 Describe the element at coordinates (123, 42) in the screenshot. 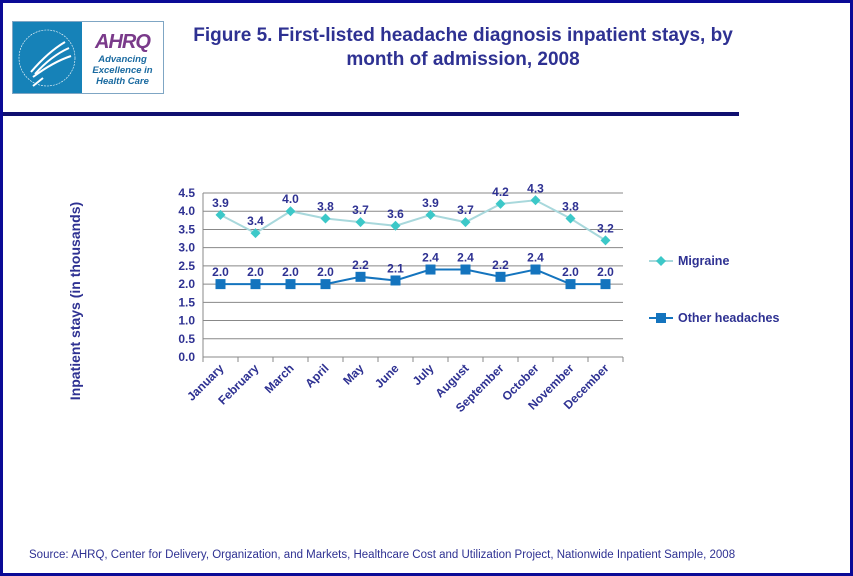

I see `ahrq-wordmark: AHRQ` at that location.